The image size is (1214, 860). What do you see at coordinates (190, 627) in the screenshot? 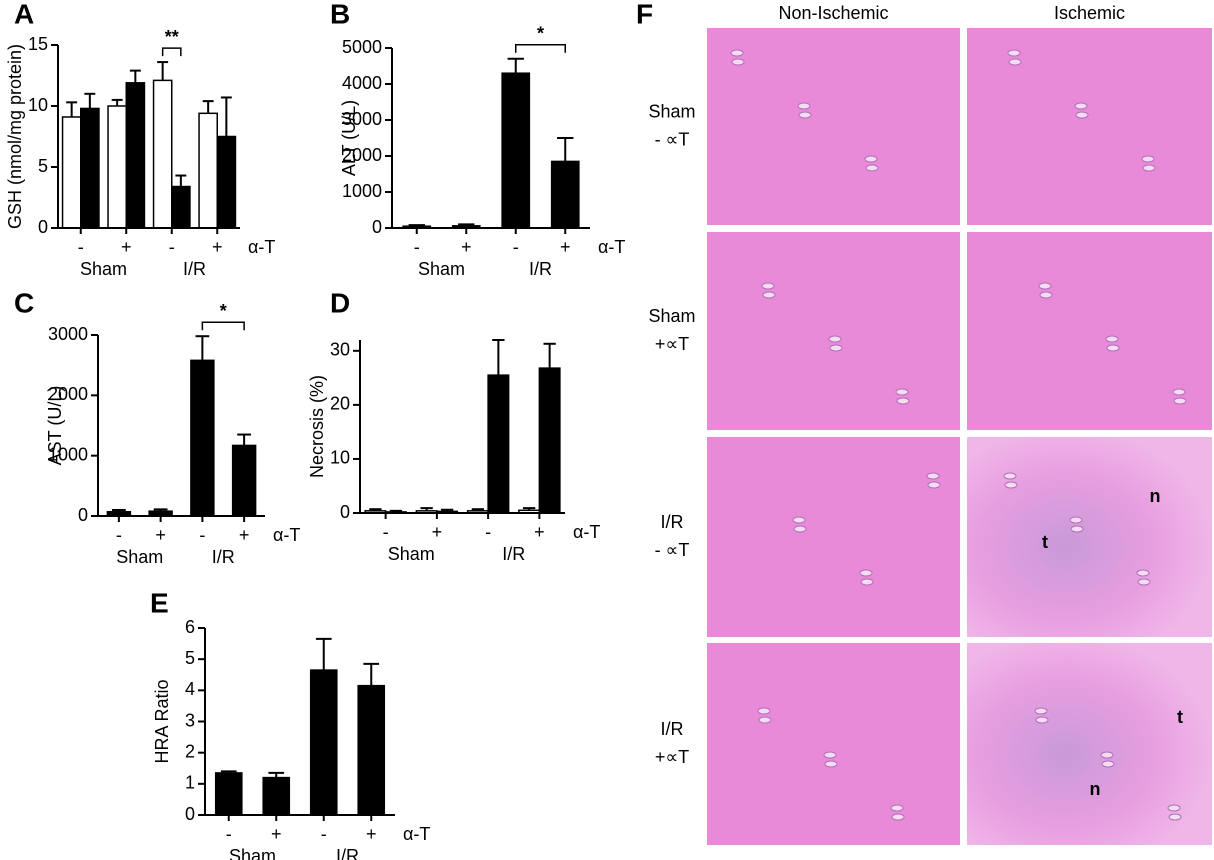
I see `y-tick-label: 6` at bounding box center [190, 627].